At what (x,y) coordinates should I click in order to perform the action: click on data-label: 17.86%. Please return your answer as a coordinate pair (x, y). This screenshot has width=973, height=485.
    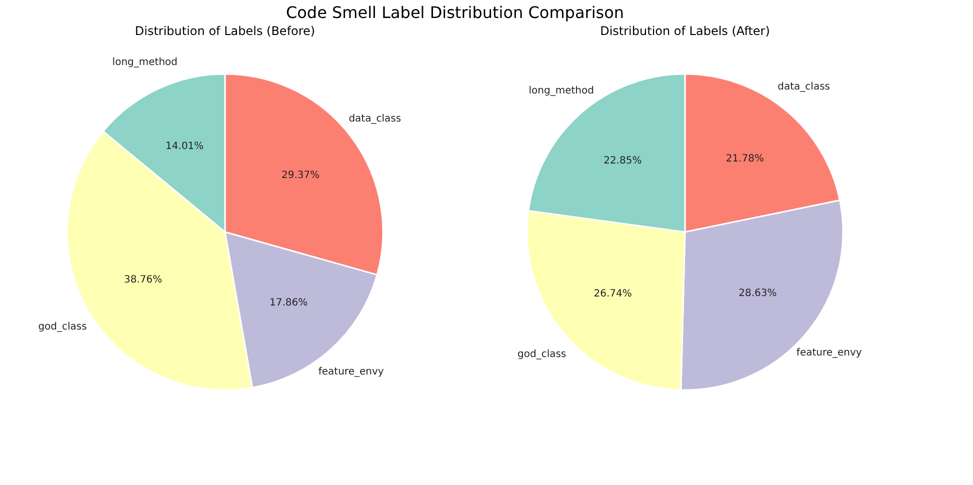
    Looking at the image, I should click on (289, 302).